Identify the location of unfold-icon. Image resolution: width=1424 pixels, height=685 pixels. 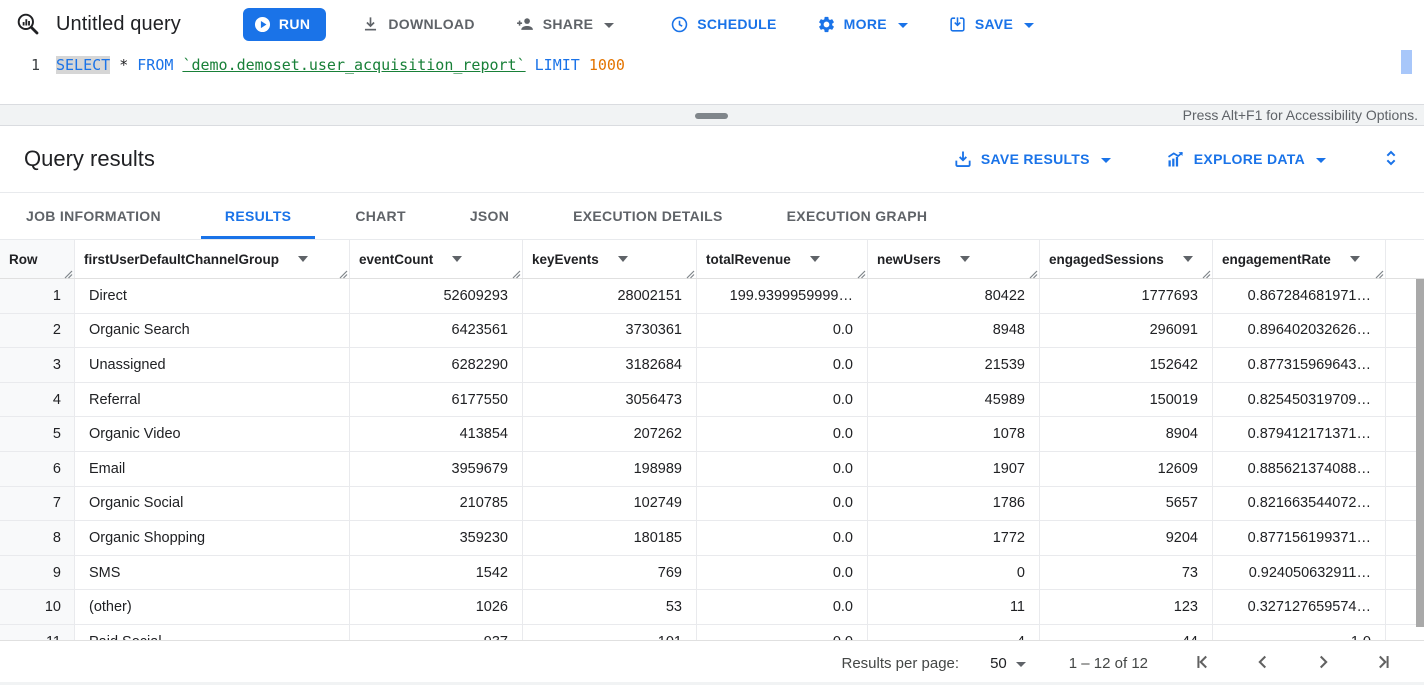
(1391, 157).